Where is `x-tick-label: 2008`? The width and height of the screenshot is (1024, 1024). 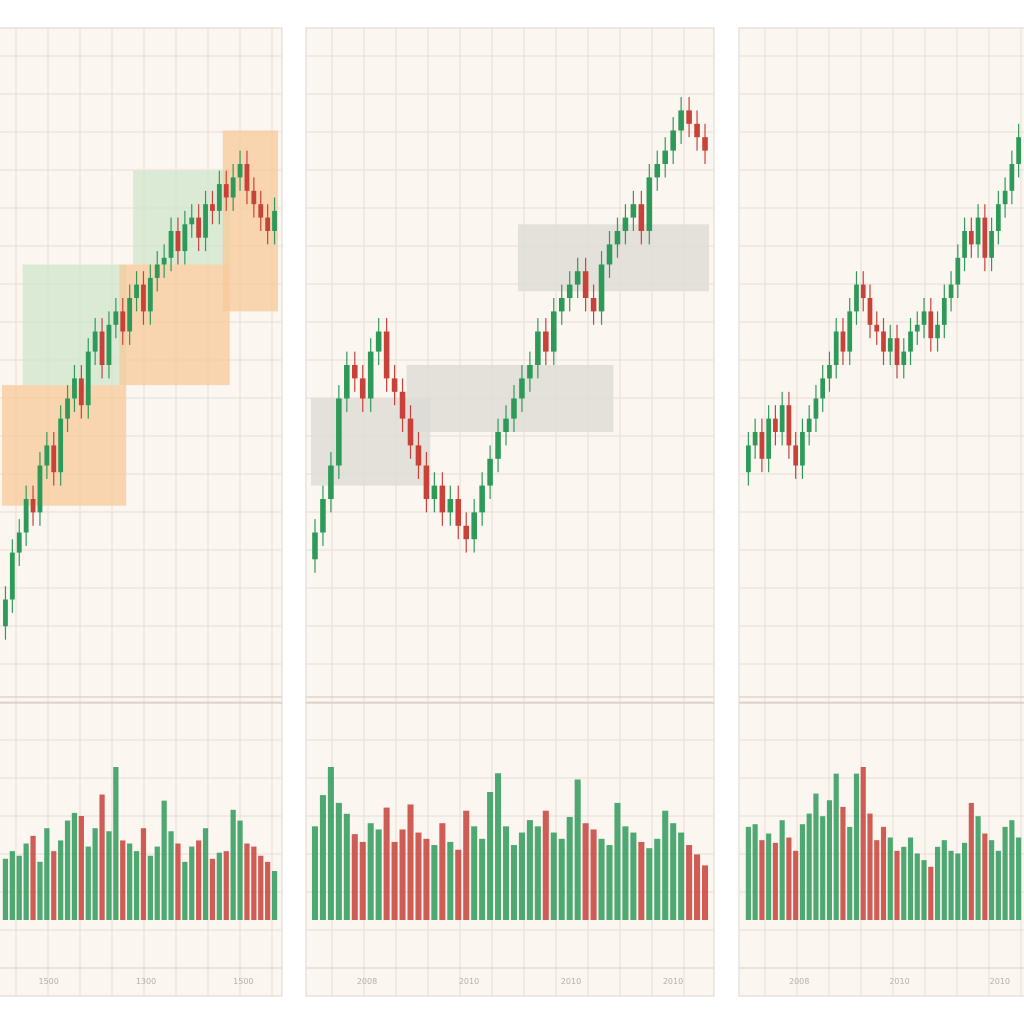
x-tick-label: 2008 is located at coordinates (367, 981).